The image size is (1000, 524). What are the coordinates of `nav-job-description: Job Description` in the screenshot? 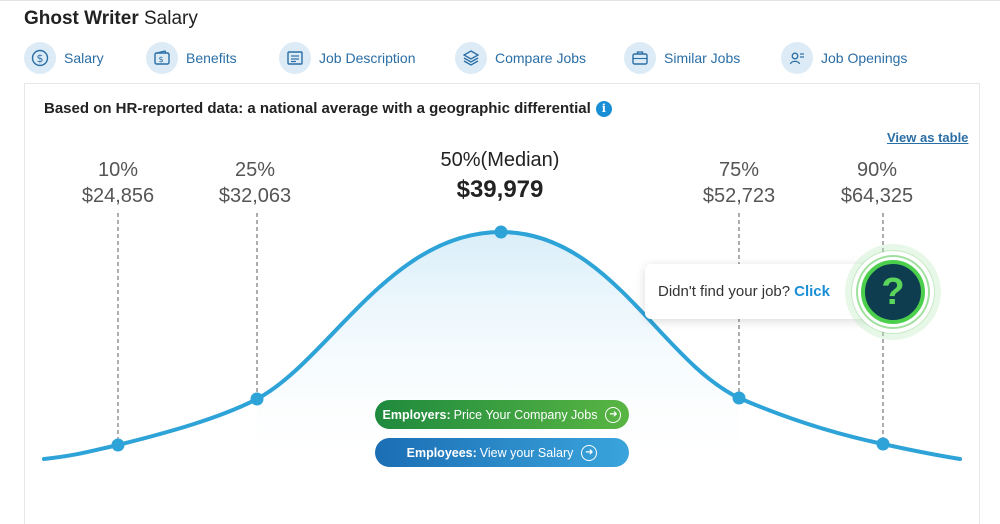 It's located at (347, 58).